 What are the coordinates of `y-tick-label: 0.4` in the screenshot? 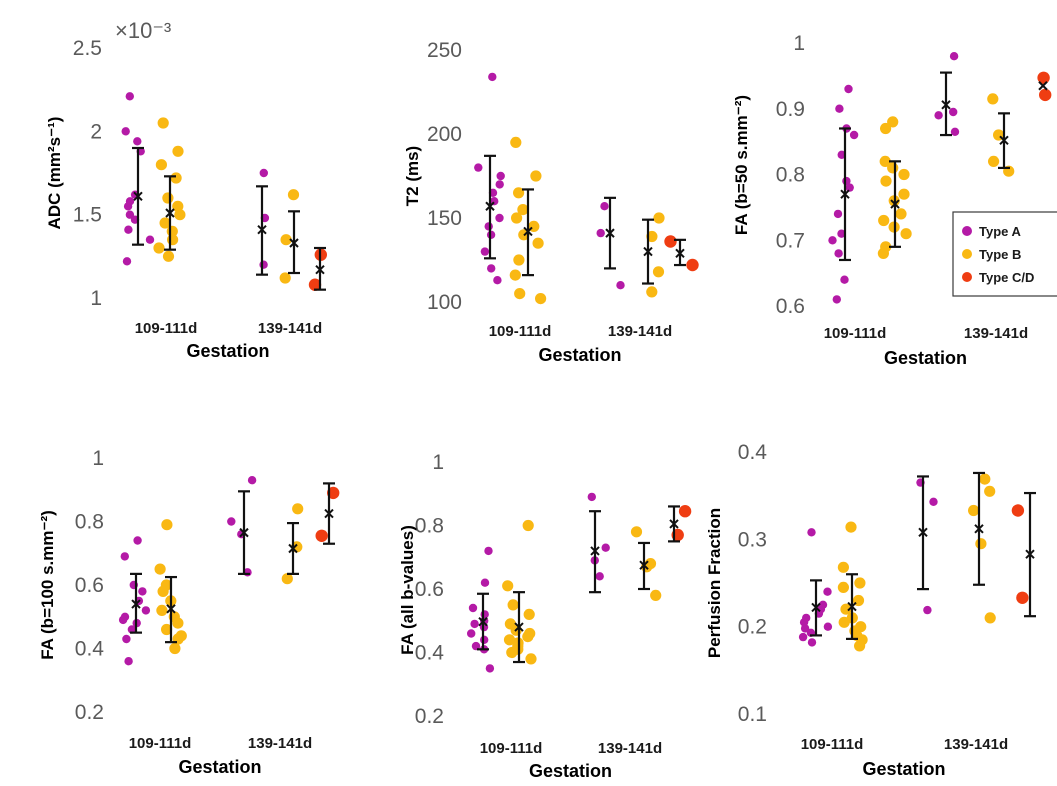 It's located at (430, 653).